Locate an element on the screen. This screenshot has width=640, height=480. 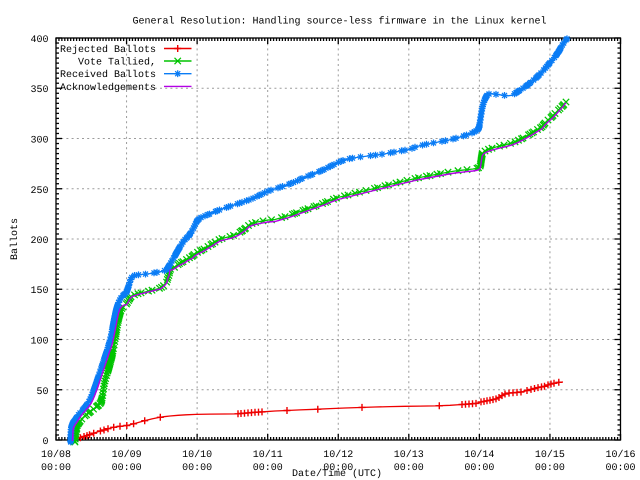
svg-text: 10/13 is located at coordinates (409, 455).